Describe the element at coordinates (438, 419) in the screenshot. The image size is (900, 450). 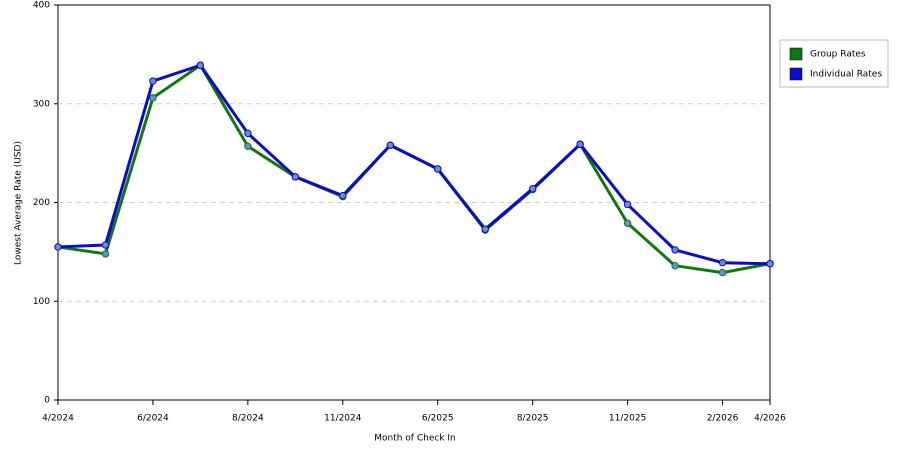
I see `x-tick-label: 6/2025` at that location.